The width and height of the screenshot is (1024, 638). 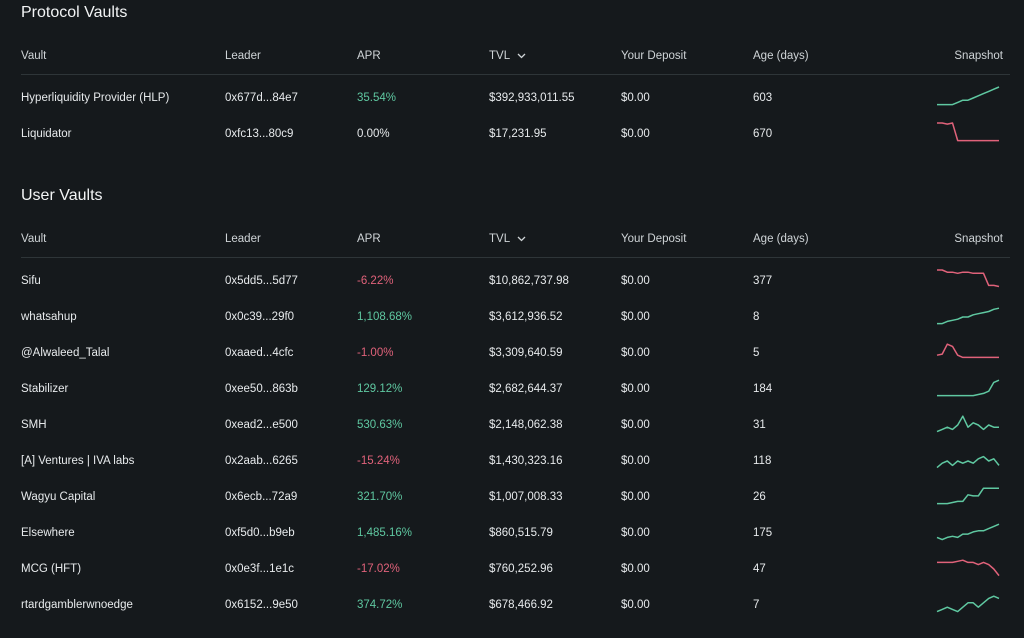 I want to click on vault-name: Elsewhere, so click(x=48, y=533).